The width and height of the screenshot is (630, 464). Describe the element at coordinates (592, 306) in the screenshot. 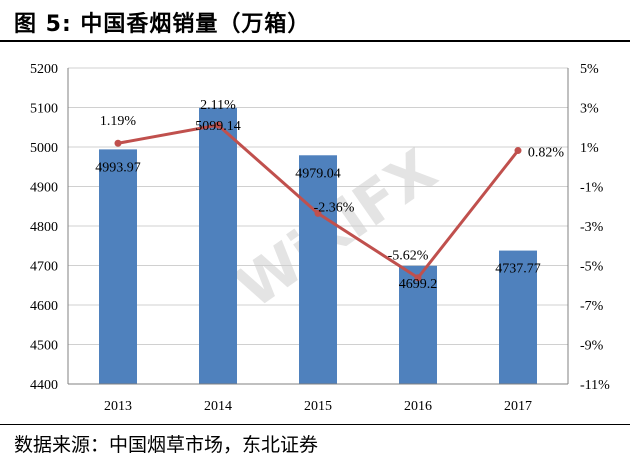

I see `y-right-tick-label: -7%` at that location.